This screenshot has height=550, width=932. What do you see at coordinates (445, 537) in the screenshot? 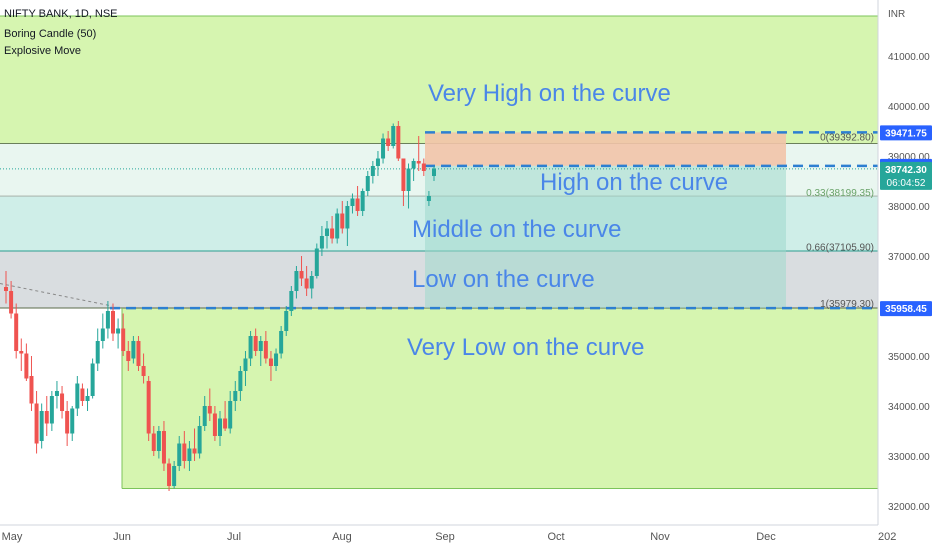
I see `x-tick-label: Sep` at bounding box center [445, 537].